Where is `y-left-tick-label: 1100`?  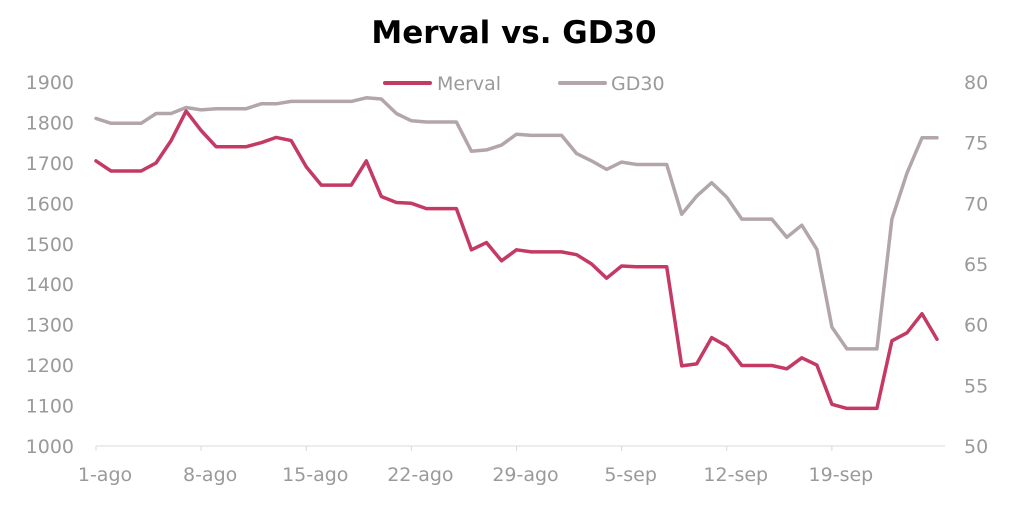
y-left-tick-label: 1100 is located at coordinates (50, 407).